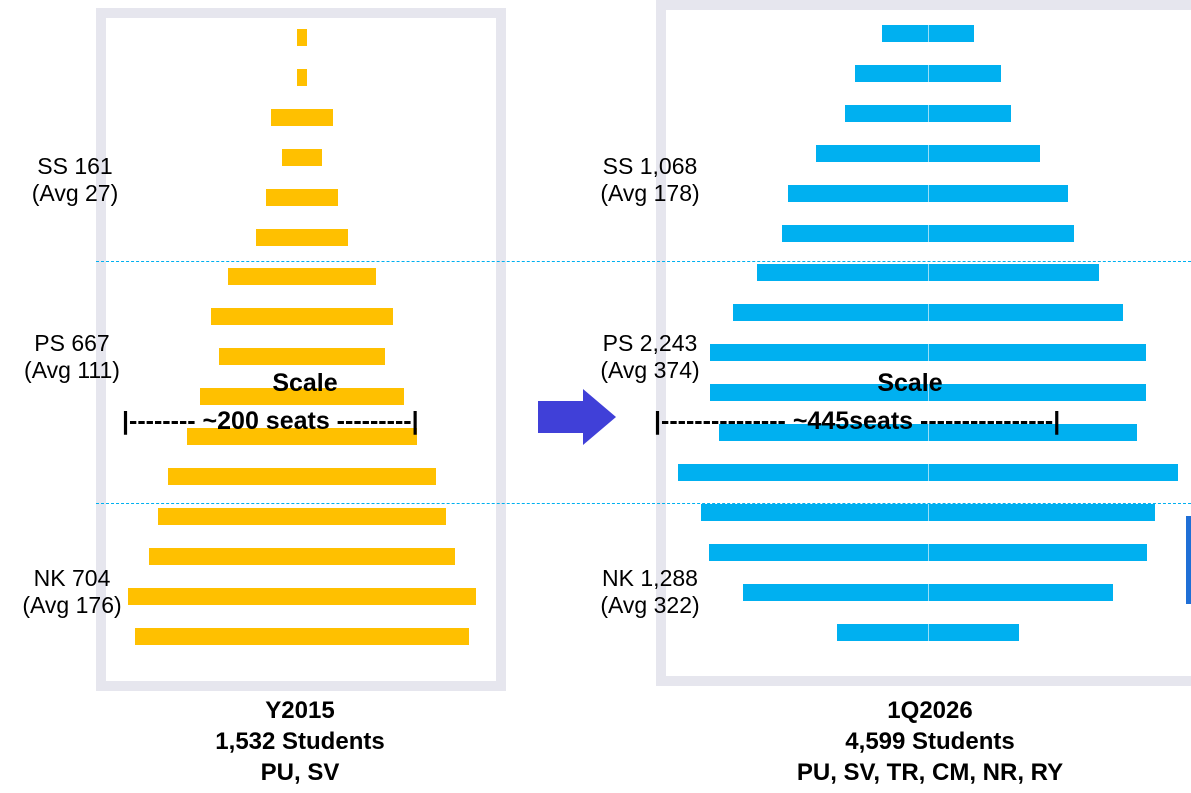  Describe the element at coordinates (72, 578) in the screenshot. I see `stage-code: NK 704` at that location.